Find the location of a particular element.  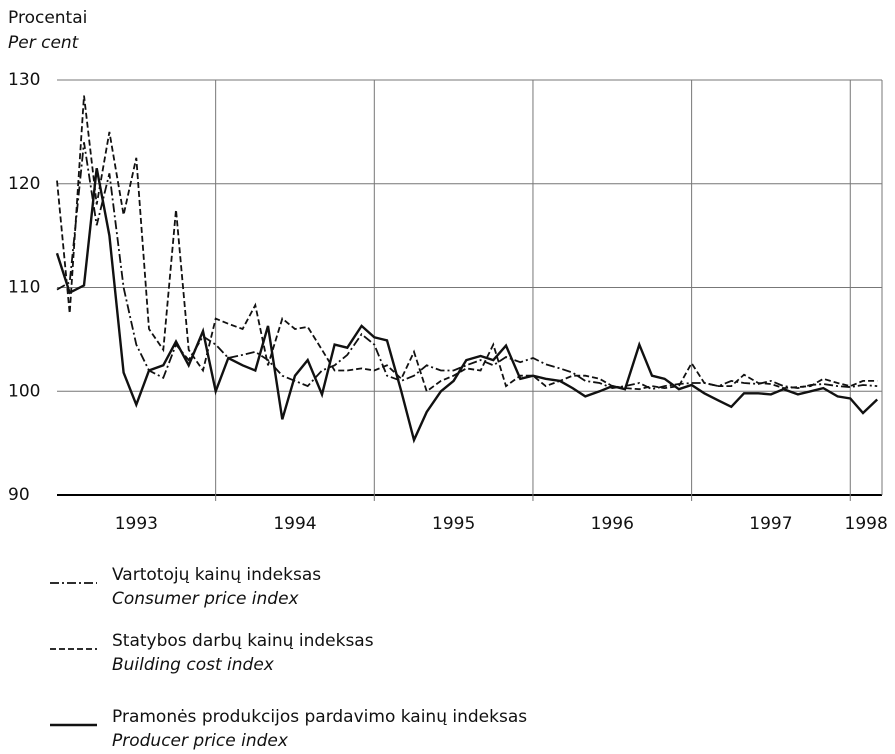

legend-label-en: Building cost index is located at coordinates (193, 665).